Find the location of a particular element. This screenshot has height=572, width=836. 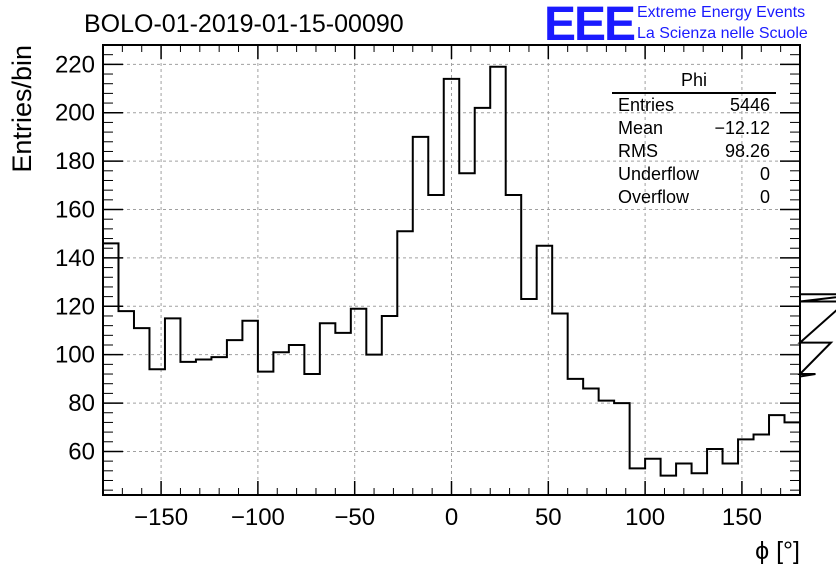

y-tick-label: 120 is located at coordinates (75, 306).